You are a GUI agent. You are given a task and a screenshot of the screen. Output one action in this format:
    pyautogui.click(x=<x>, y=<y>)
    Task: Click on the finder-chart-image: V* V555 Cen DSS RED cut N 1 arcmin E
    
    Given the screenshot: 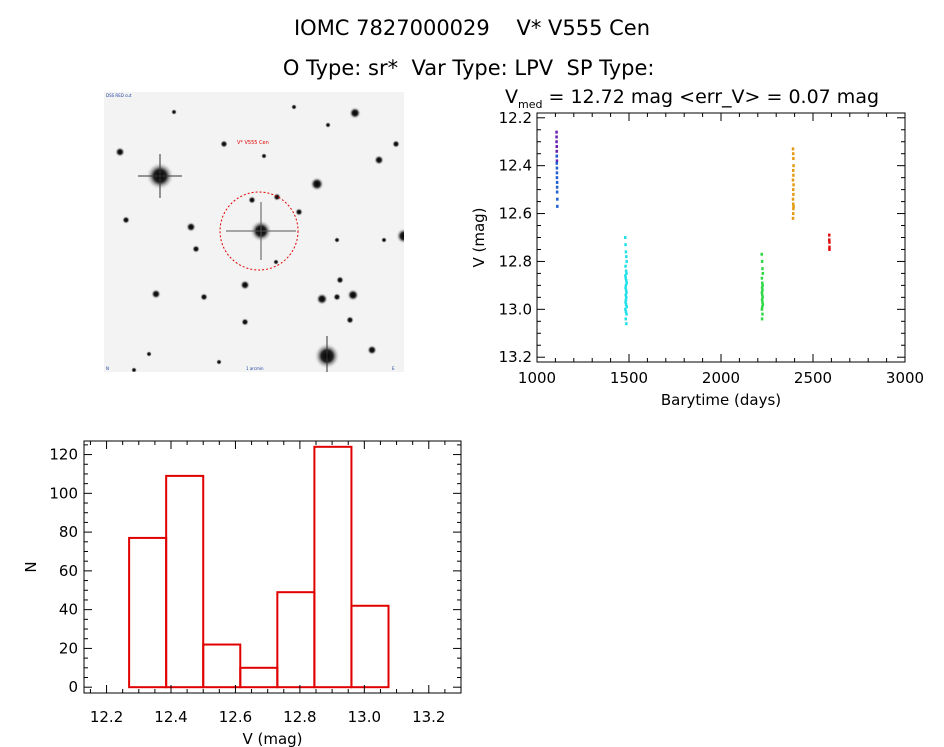 What is the action you would take?
    pyautogui.click(x=254, y=232)
    